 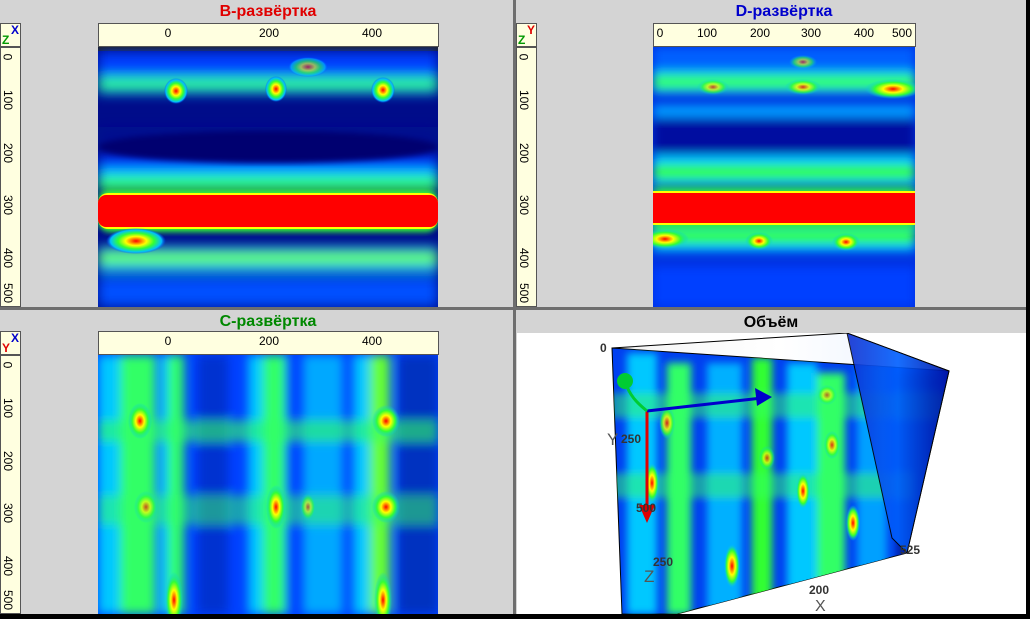 What do you see at coordinates (515, 616) in the screenshot?
I see `window-frame-bottom` at bounding box center [515, 616].